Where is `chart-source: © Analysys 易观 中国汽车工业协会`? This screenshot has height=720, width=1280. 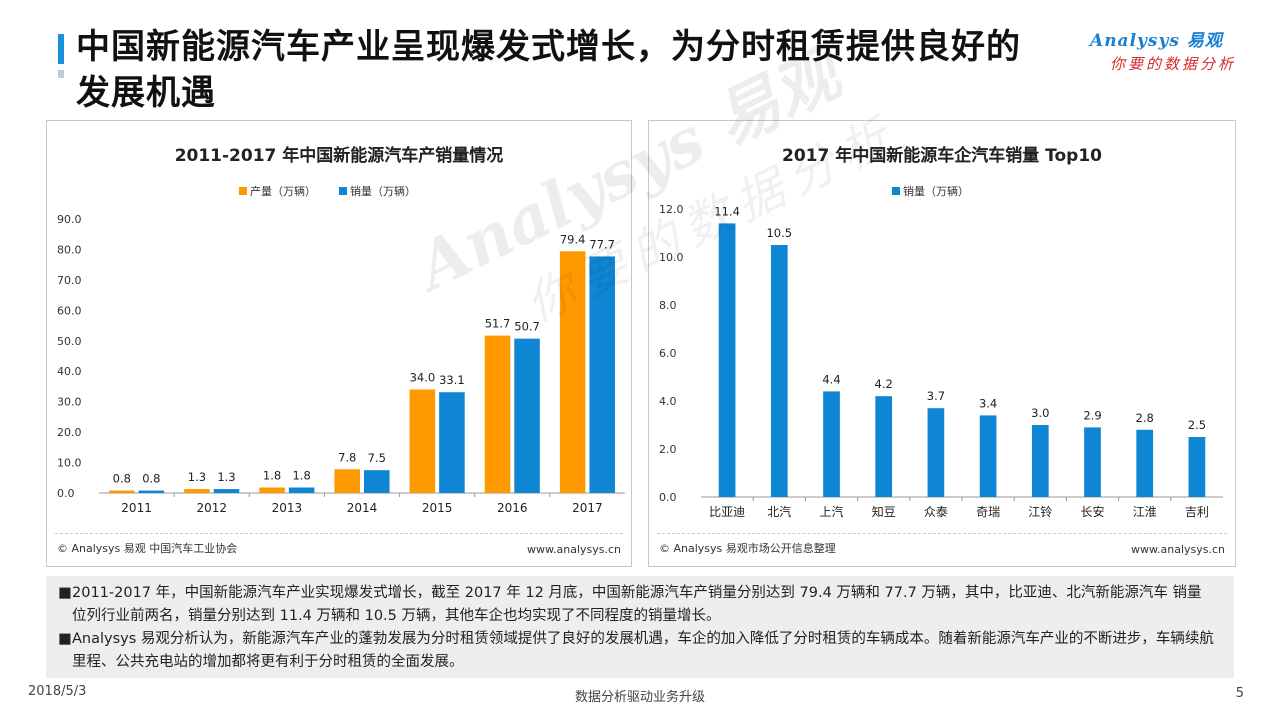 chart-source: © Analysys 易观 中国汽车工业协会 is located at coordinates (147, 548).